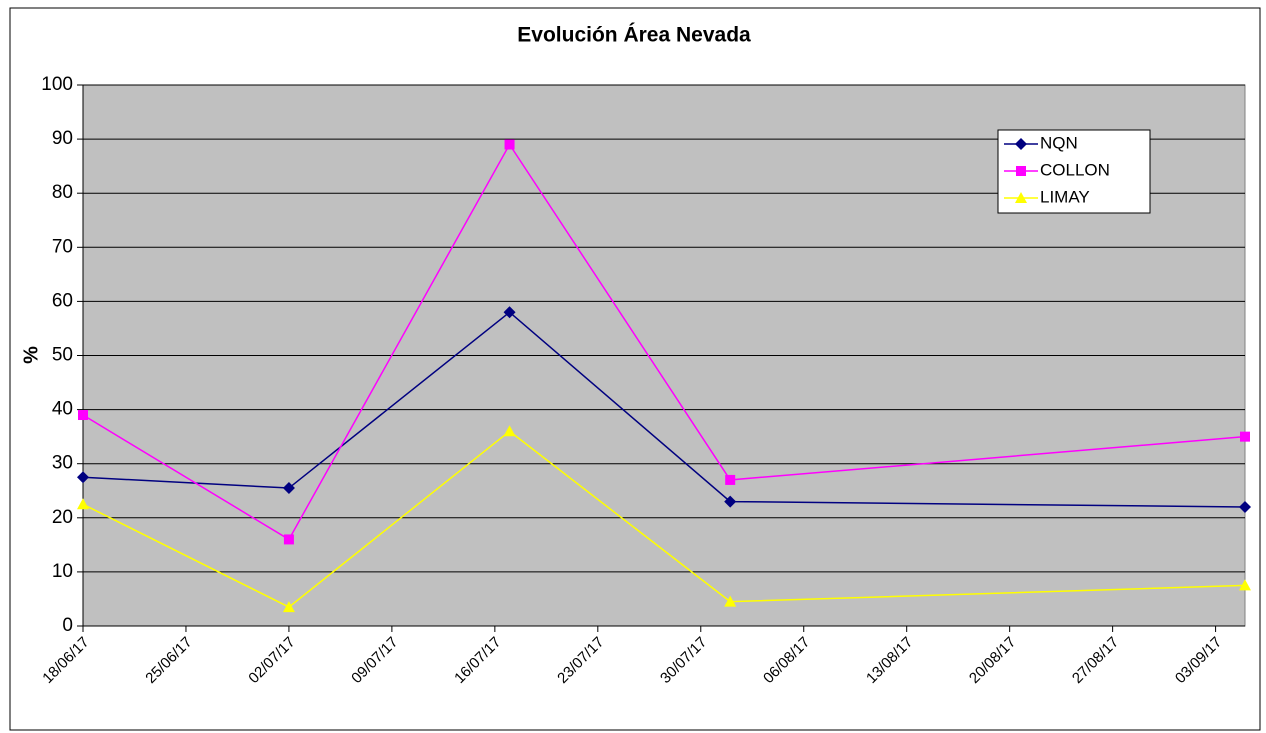 The height and width of the screenshot is (733, 1266). I want to click on legend-label: COLLON, so click(1075, 169).